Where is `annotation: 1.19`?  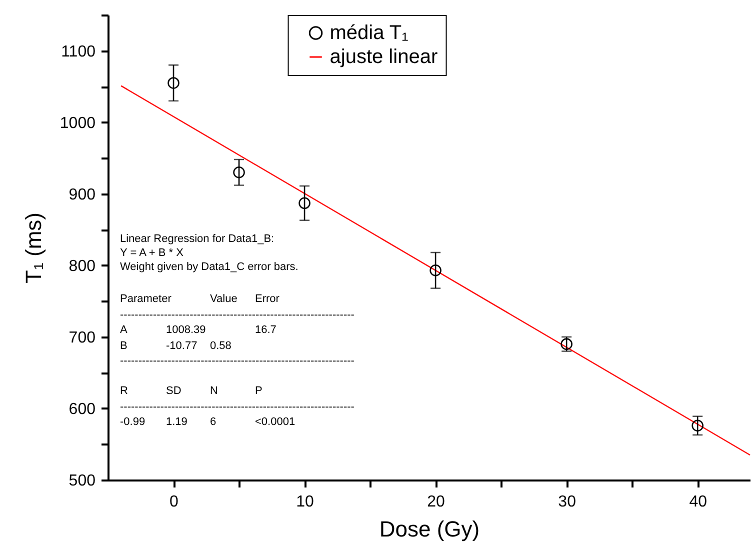 annotation: 1.19 is located at coordinates (177, 422).